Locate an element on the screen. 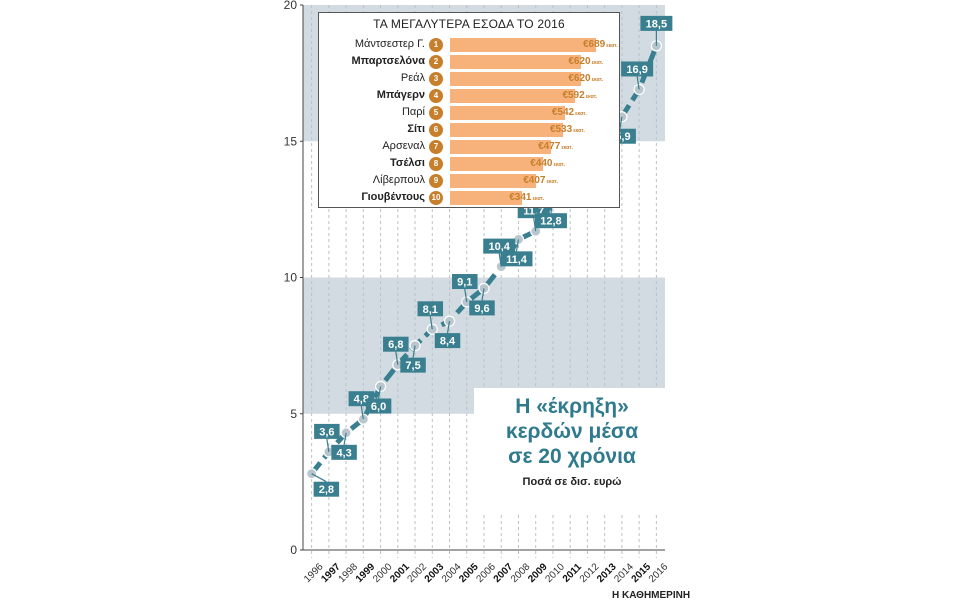  label-connector-2006 is located at coordinates (483, 294).